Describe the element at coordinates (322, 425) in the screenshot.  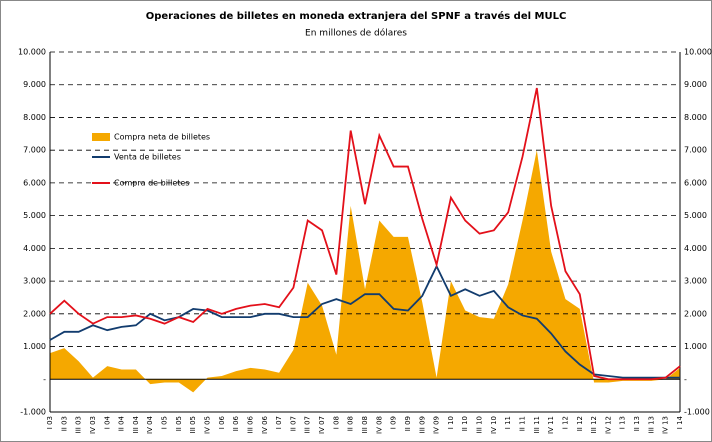
I see `x-tick-label: IV 07` at that location.